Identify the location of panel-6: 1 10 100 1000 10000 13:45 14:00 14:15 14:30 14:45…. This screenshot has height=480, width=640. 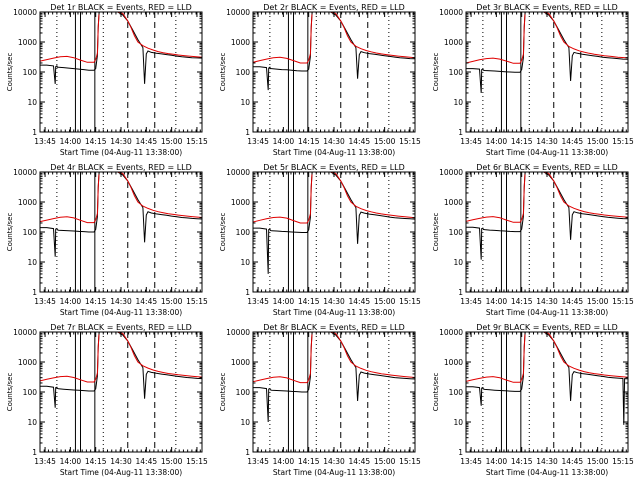
(533, 240).